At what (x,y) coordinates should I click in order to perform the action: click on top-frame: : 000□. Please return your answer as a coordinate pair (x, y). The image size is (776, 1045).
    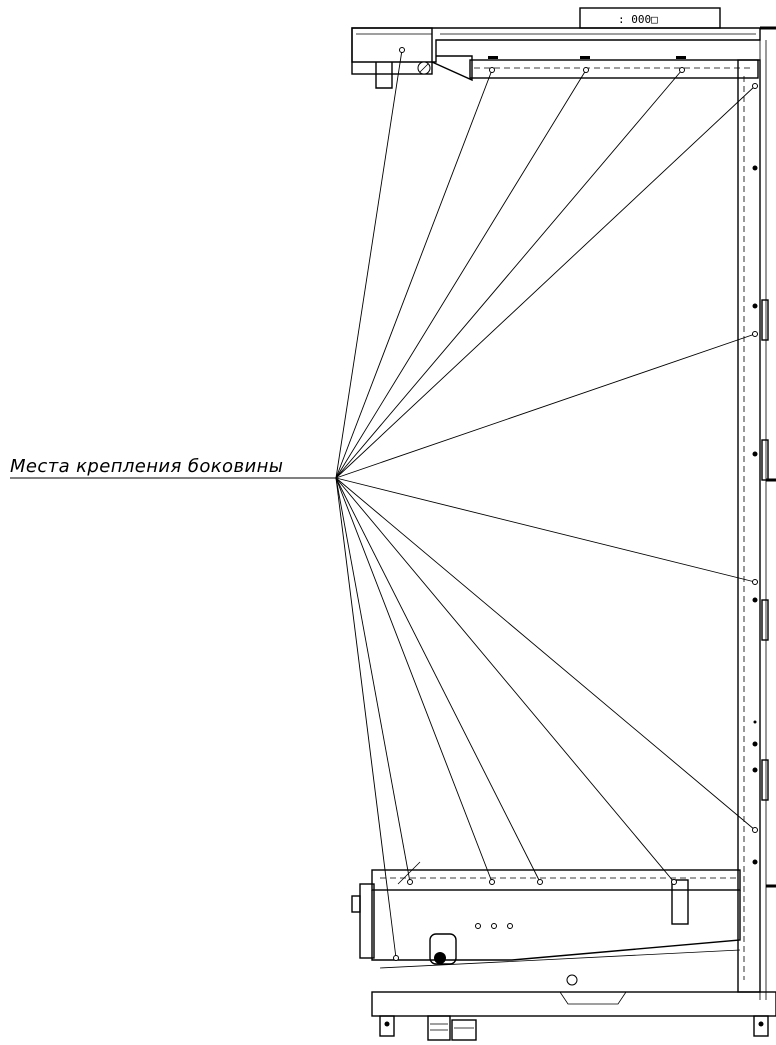
    Looking at the image, I should click on (563, 48).